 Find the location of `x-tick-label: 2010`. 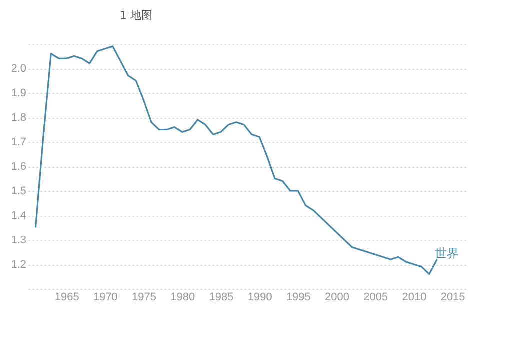

x-tick-label: 2010 is located at coordinates (414, 298).